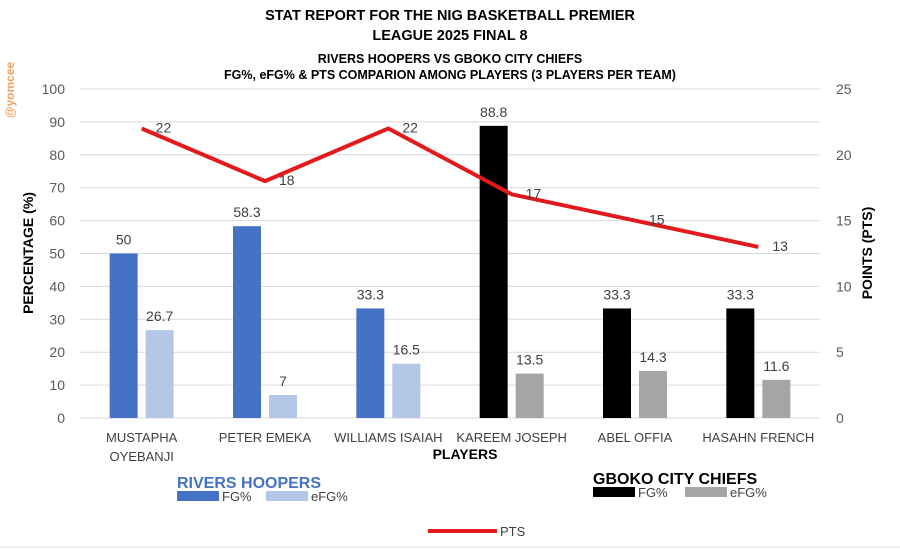 The image size is (900, 550). I want to click on y-tick-label: 100, so click(54, 89).